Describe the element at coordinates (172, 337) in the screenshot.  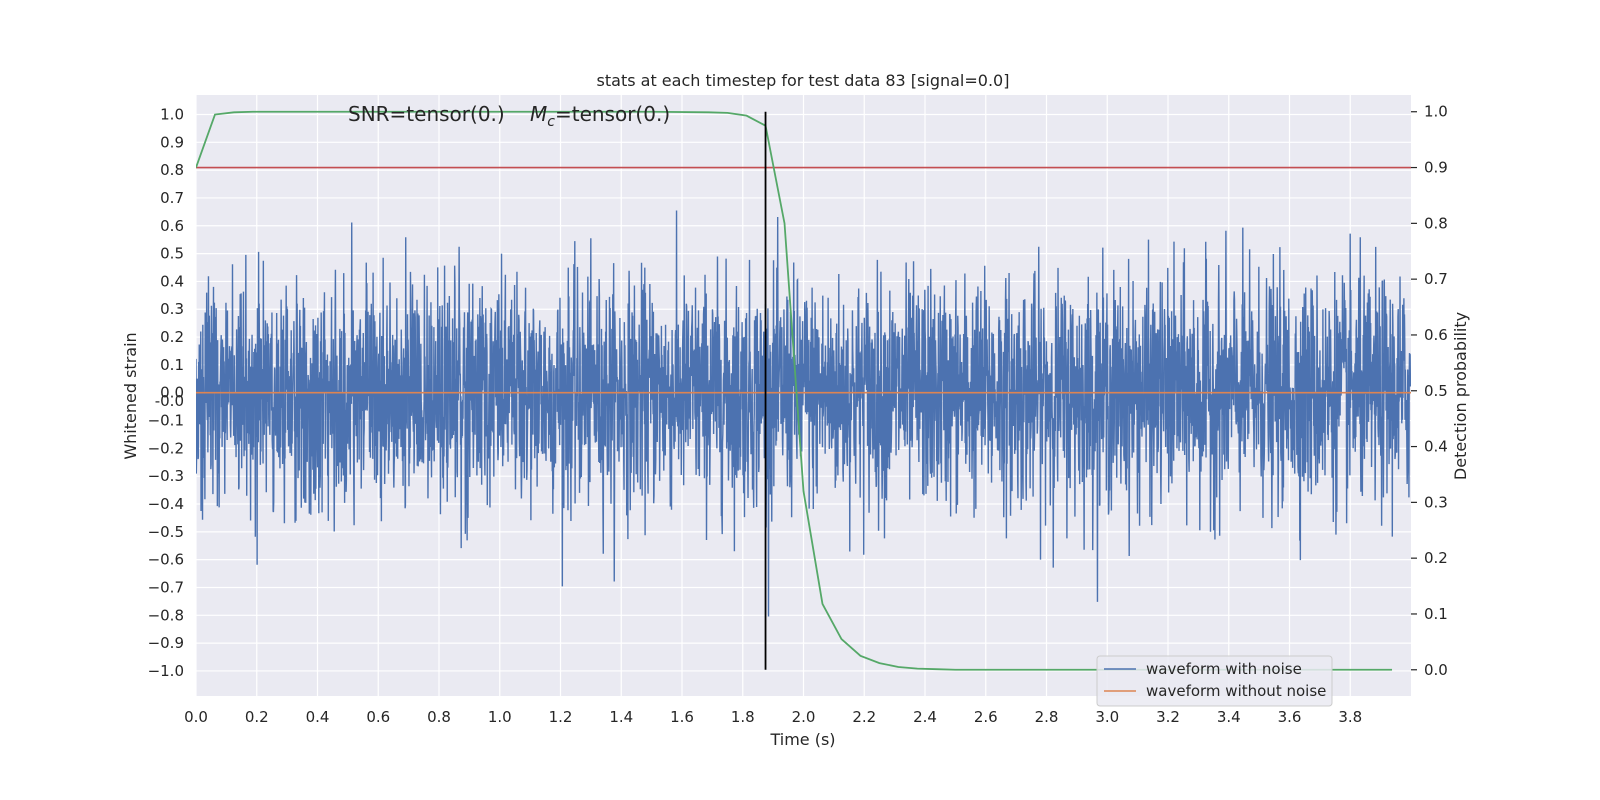
I see `y-left-tick-label: 0.2` at that location.